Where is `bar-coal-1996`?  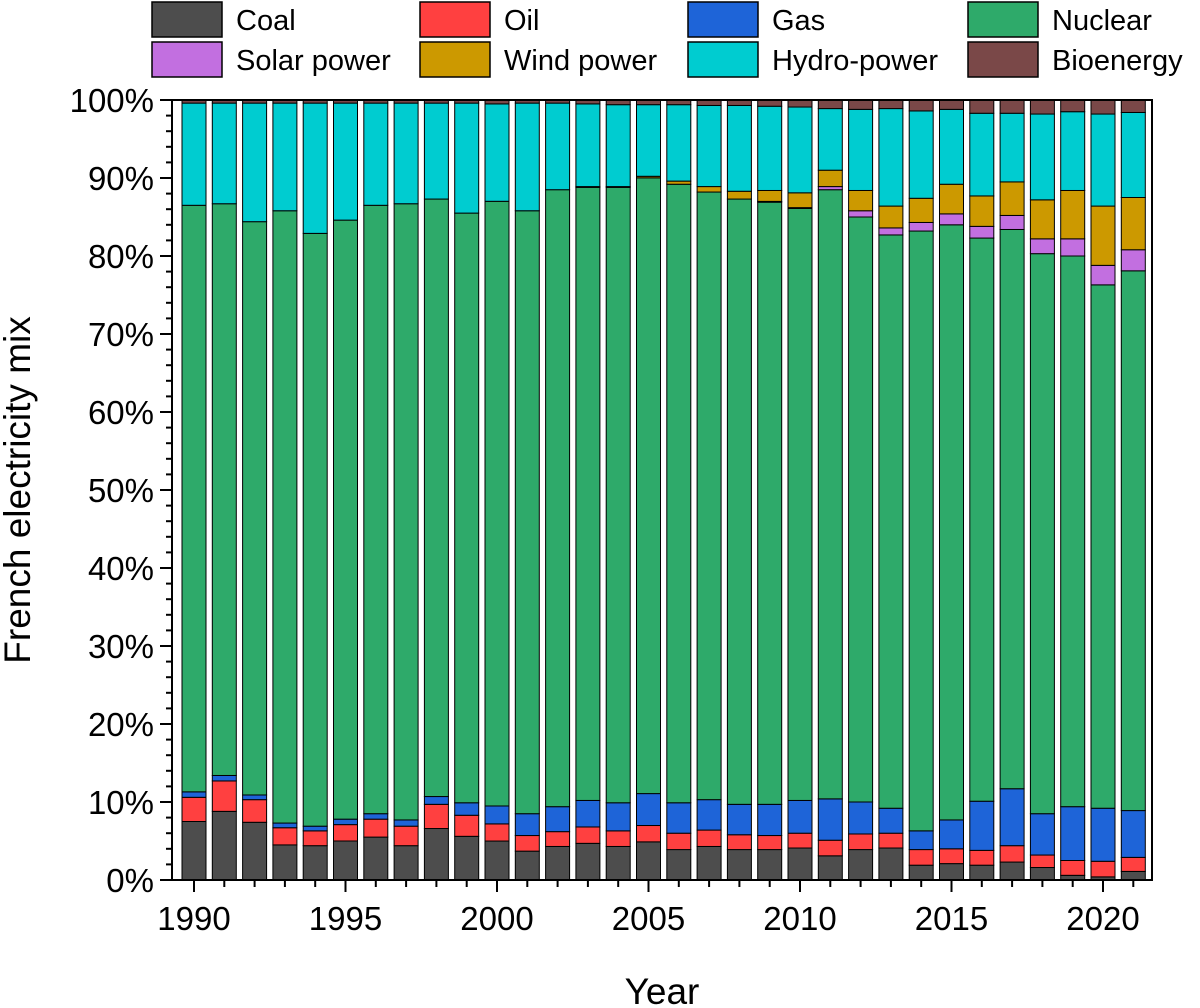
bar-coal-1996 is located at coordinates (376, 858).